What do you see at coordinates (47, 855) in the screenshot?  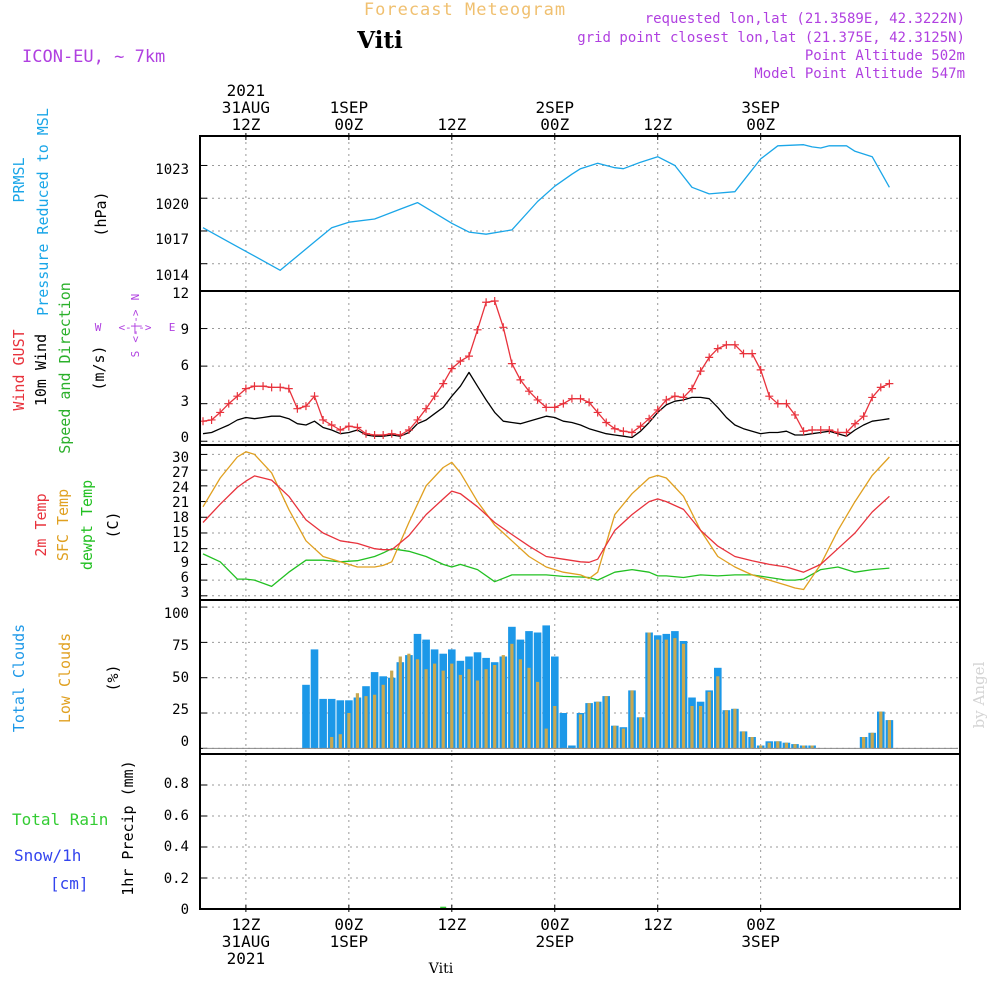 I see `precip-label-snow: Snow/1h` at bounding box center [47, 855].